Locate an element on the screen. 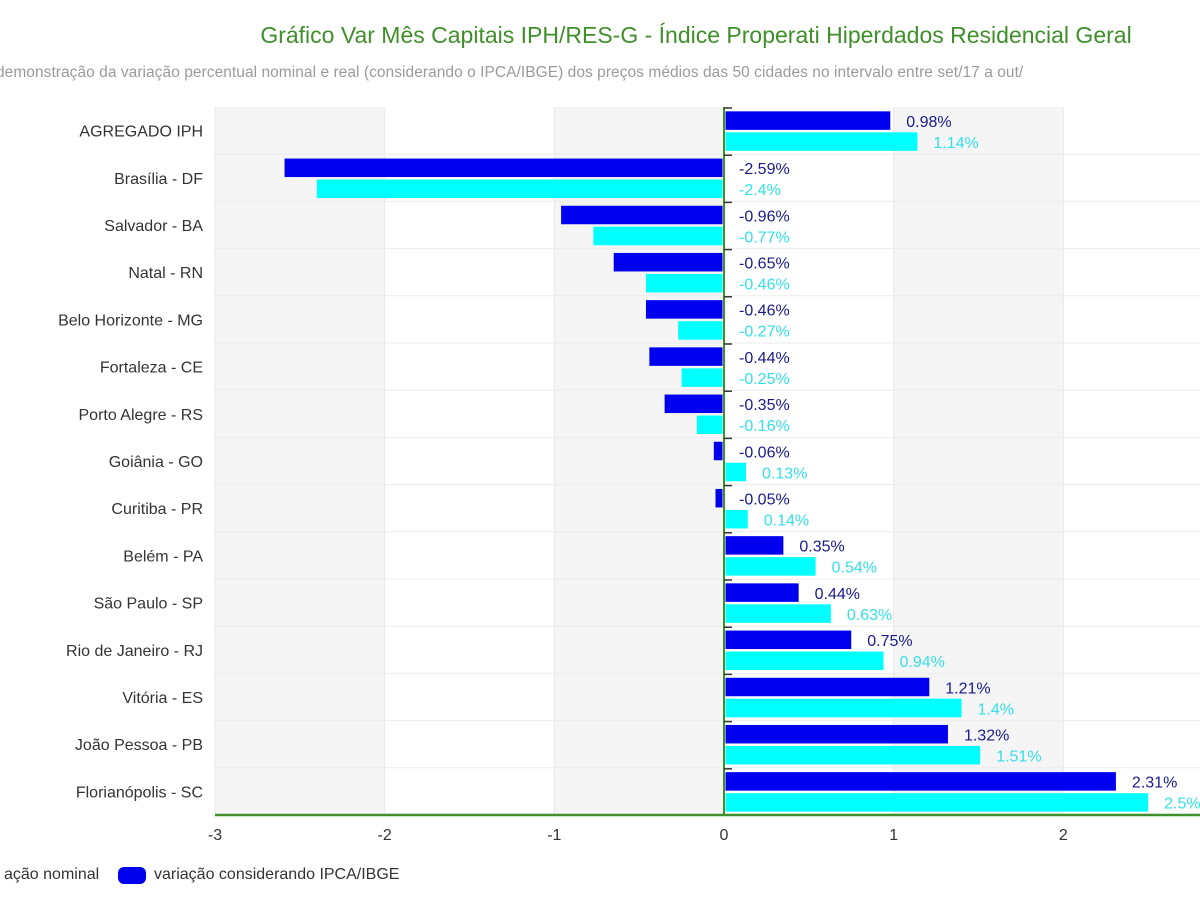  category-label: Goiânia - GO is located at coordinates (156, 462).